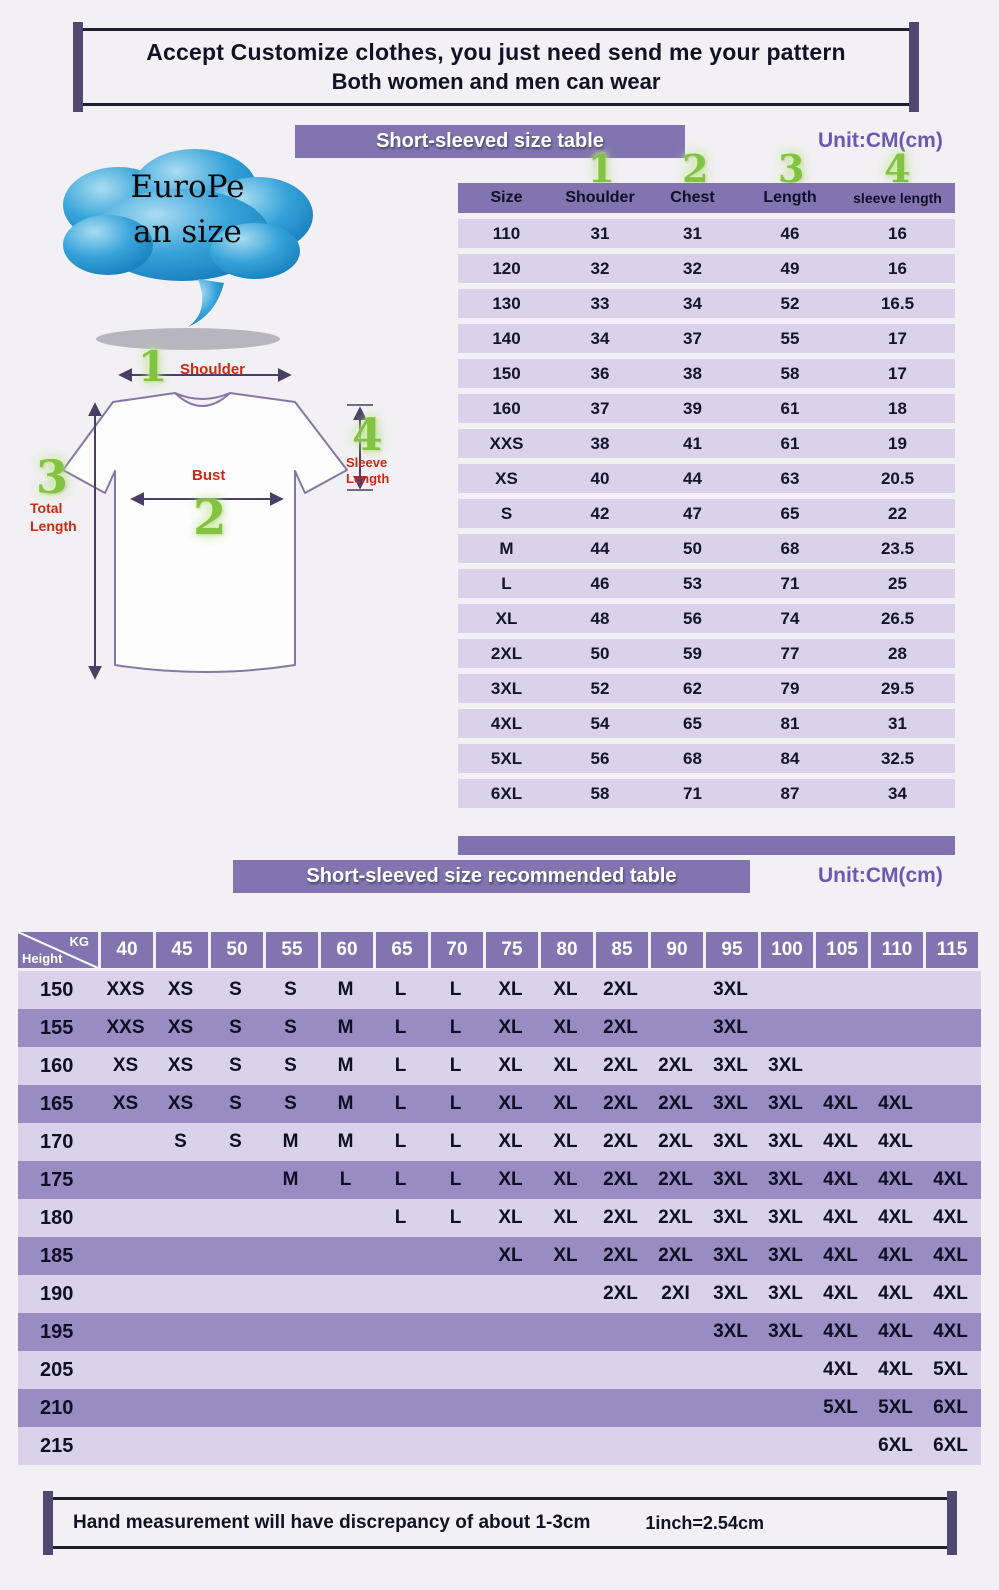 Image resolution: width=999 pixels, height=1590 pixels. I want to click on size-table-cell: XL, so click(506, 618).